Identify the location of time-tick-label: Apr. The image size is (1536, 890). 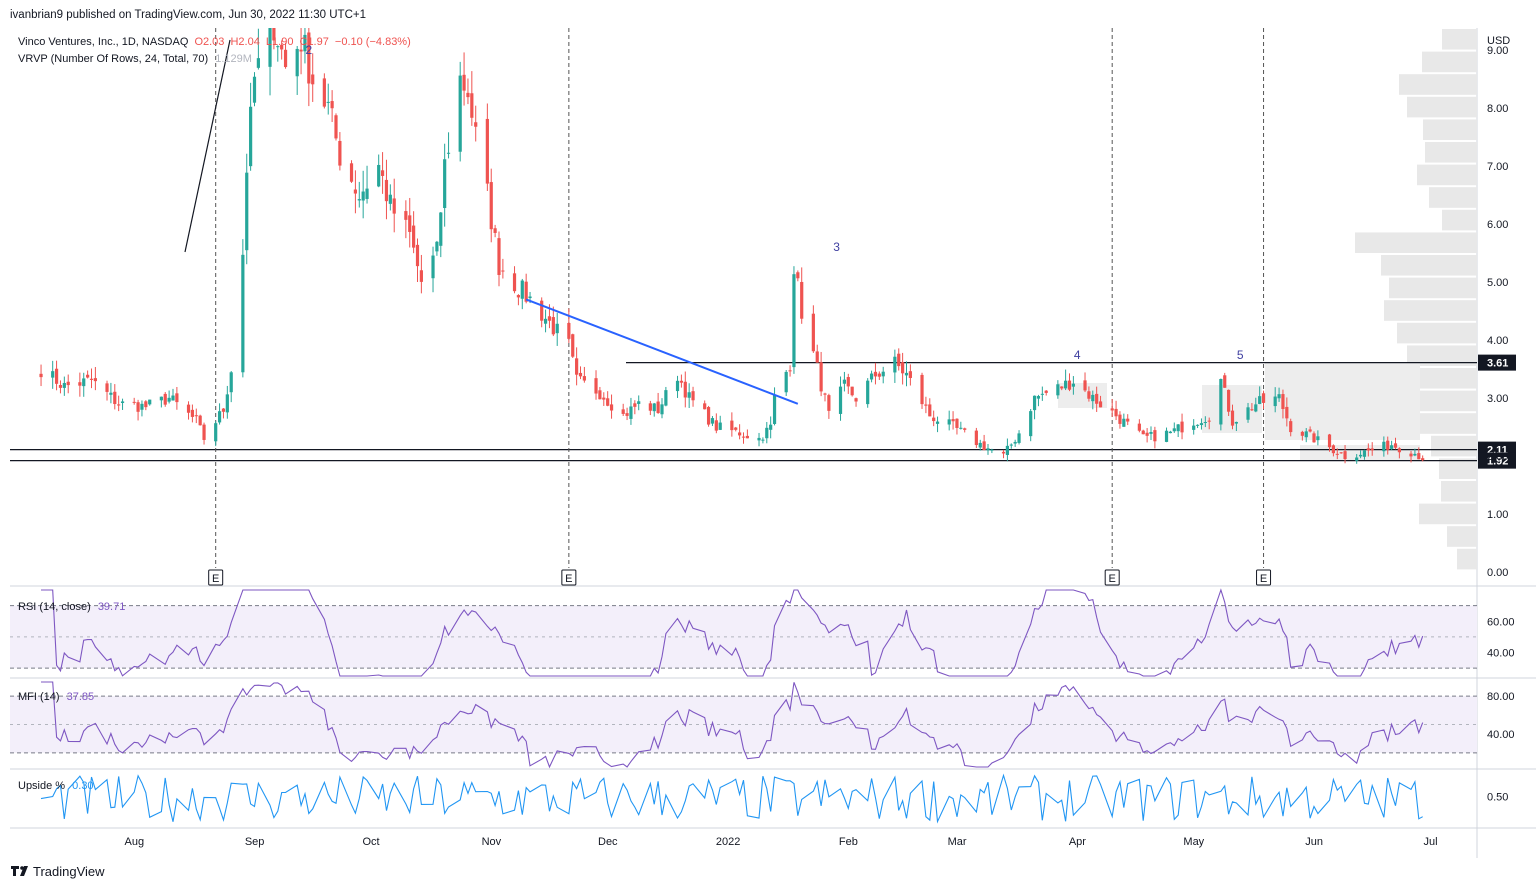
(1077, 842).